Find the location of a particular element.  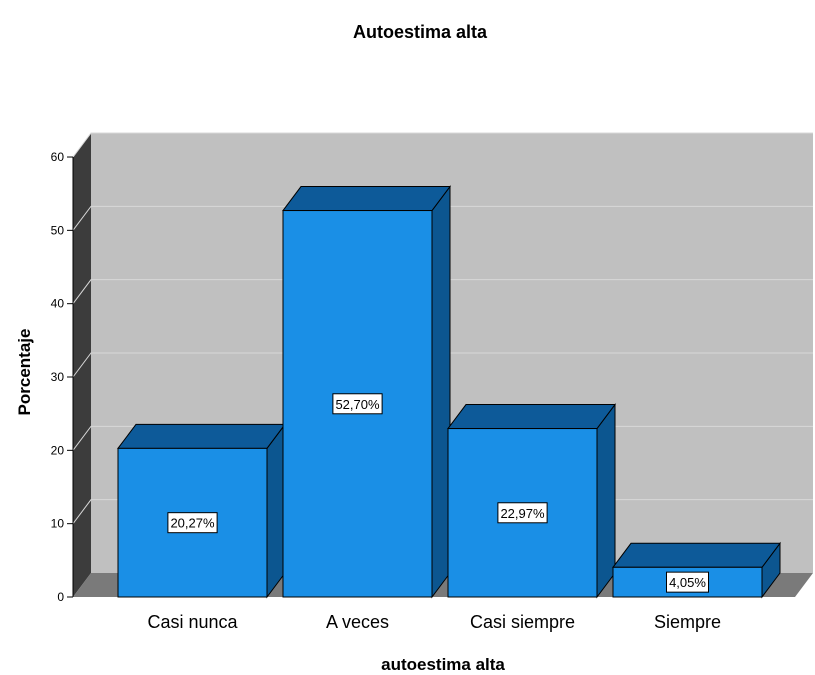

y-tick-label: 50 is located at coordinates (58, 230).